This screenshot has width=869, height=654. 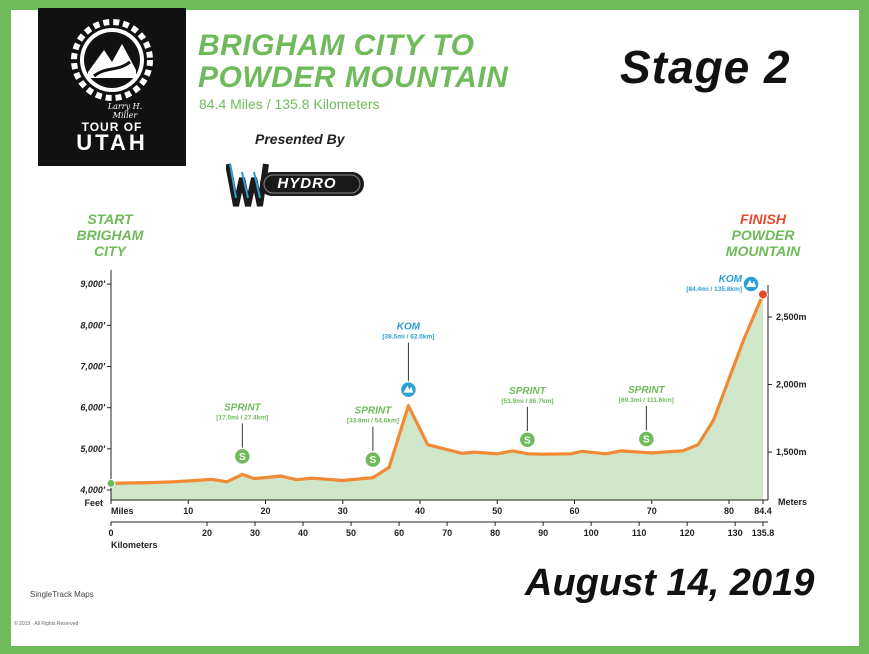 What do you see at coordinates (46, 624) in the screenshot?
I see `copyright: © 2019 · All Rights Reserved` at bounding box center [46, 624].